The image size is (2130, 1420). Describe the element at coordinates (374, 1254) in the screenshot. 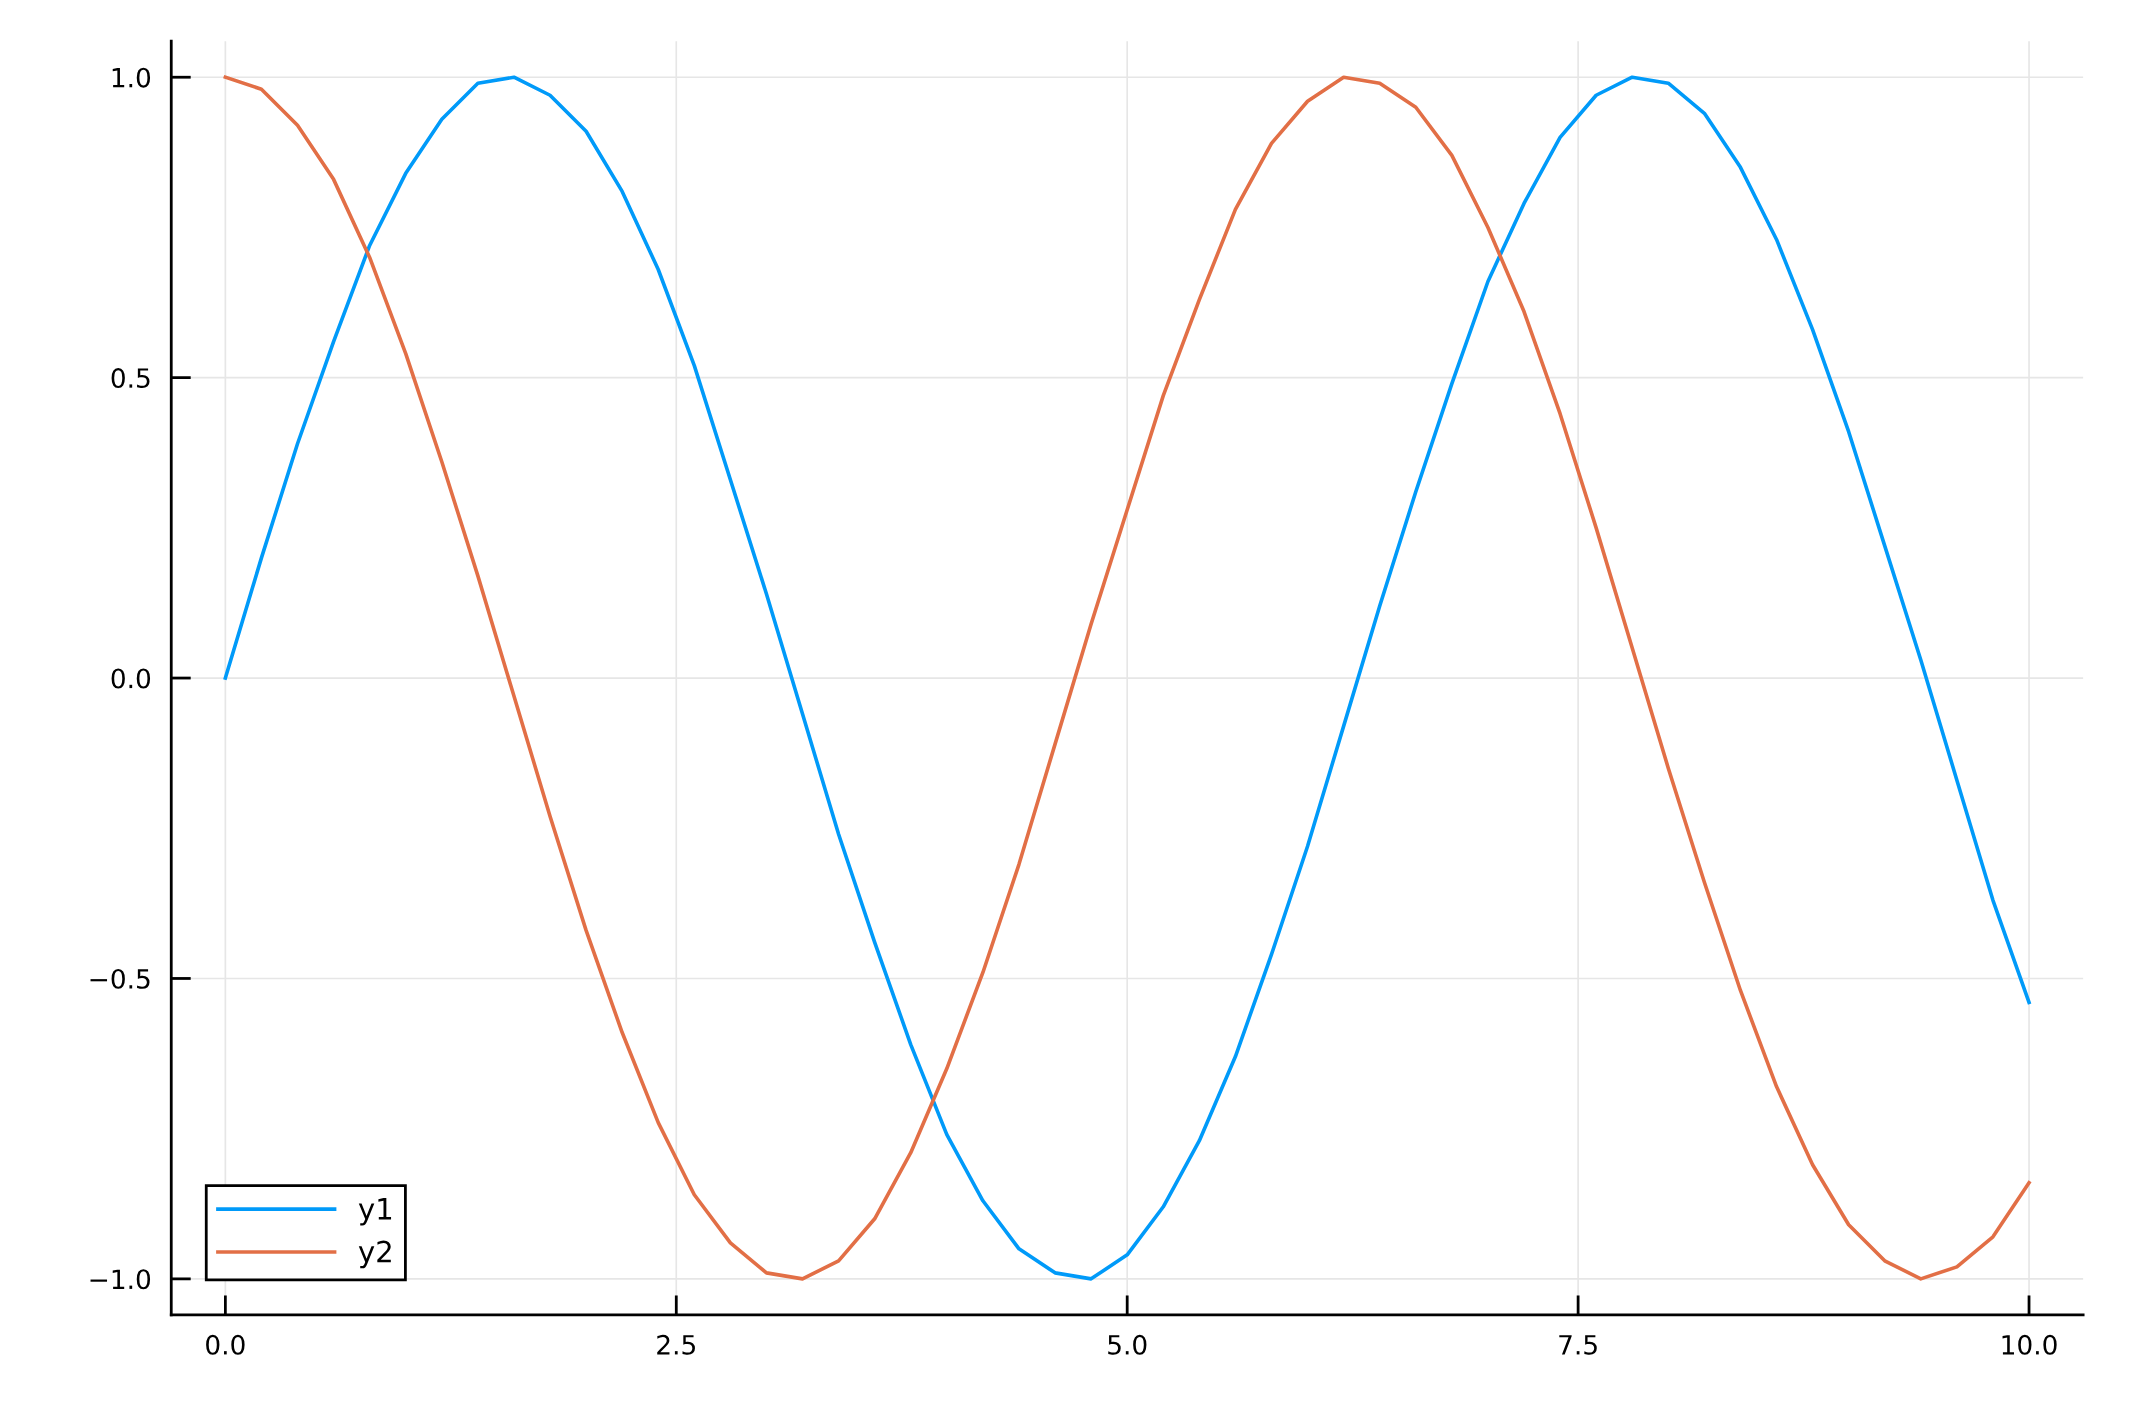

I see `legend-label: y2` at that location.